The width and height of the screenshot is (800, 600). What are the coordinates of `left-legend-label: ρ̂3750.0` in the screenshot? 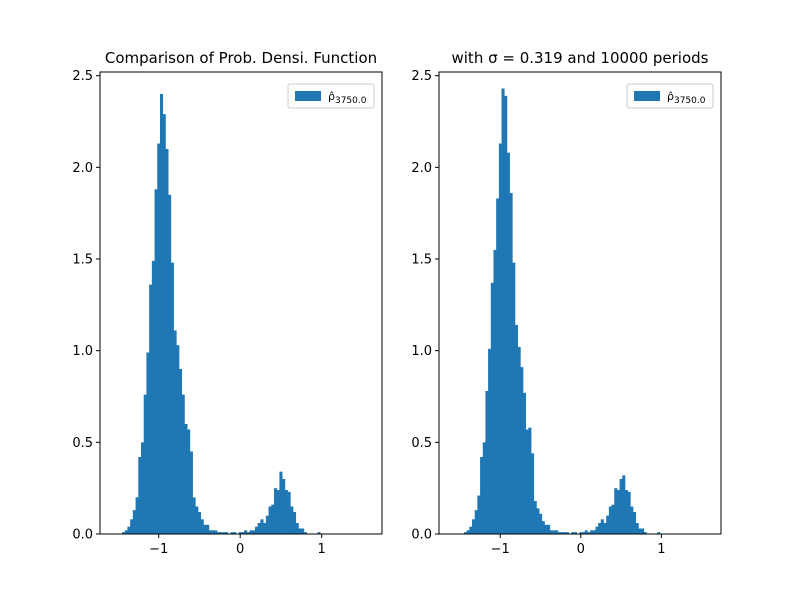 It's located at (347, 98).